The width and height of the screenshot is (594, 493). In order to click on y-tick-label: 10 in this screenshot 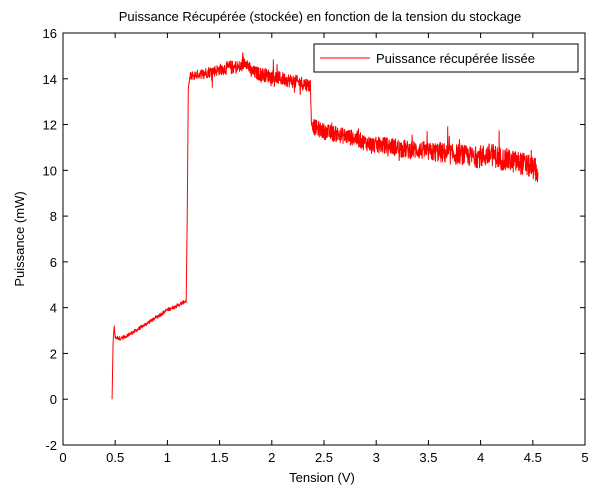, I will do `click(50, 170)`.